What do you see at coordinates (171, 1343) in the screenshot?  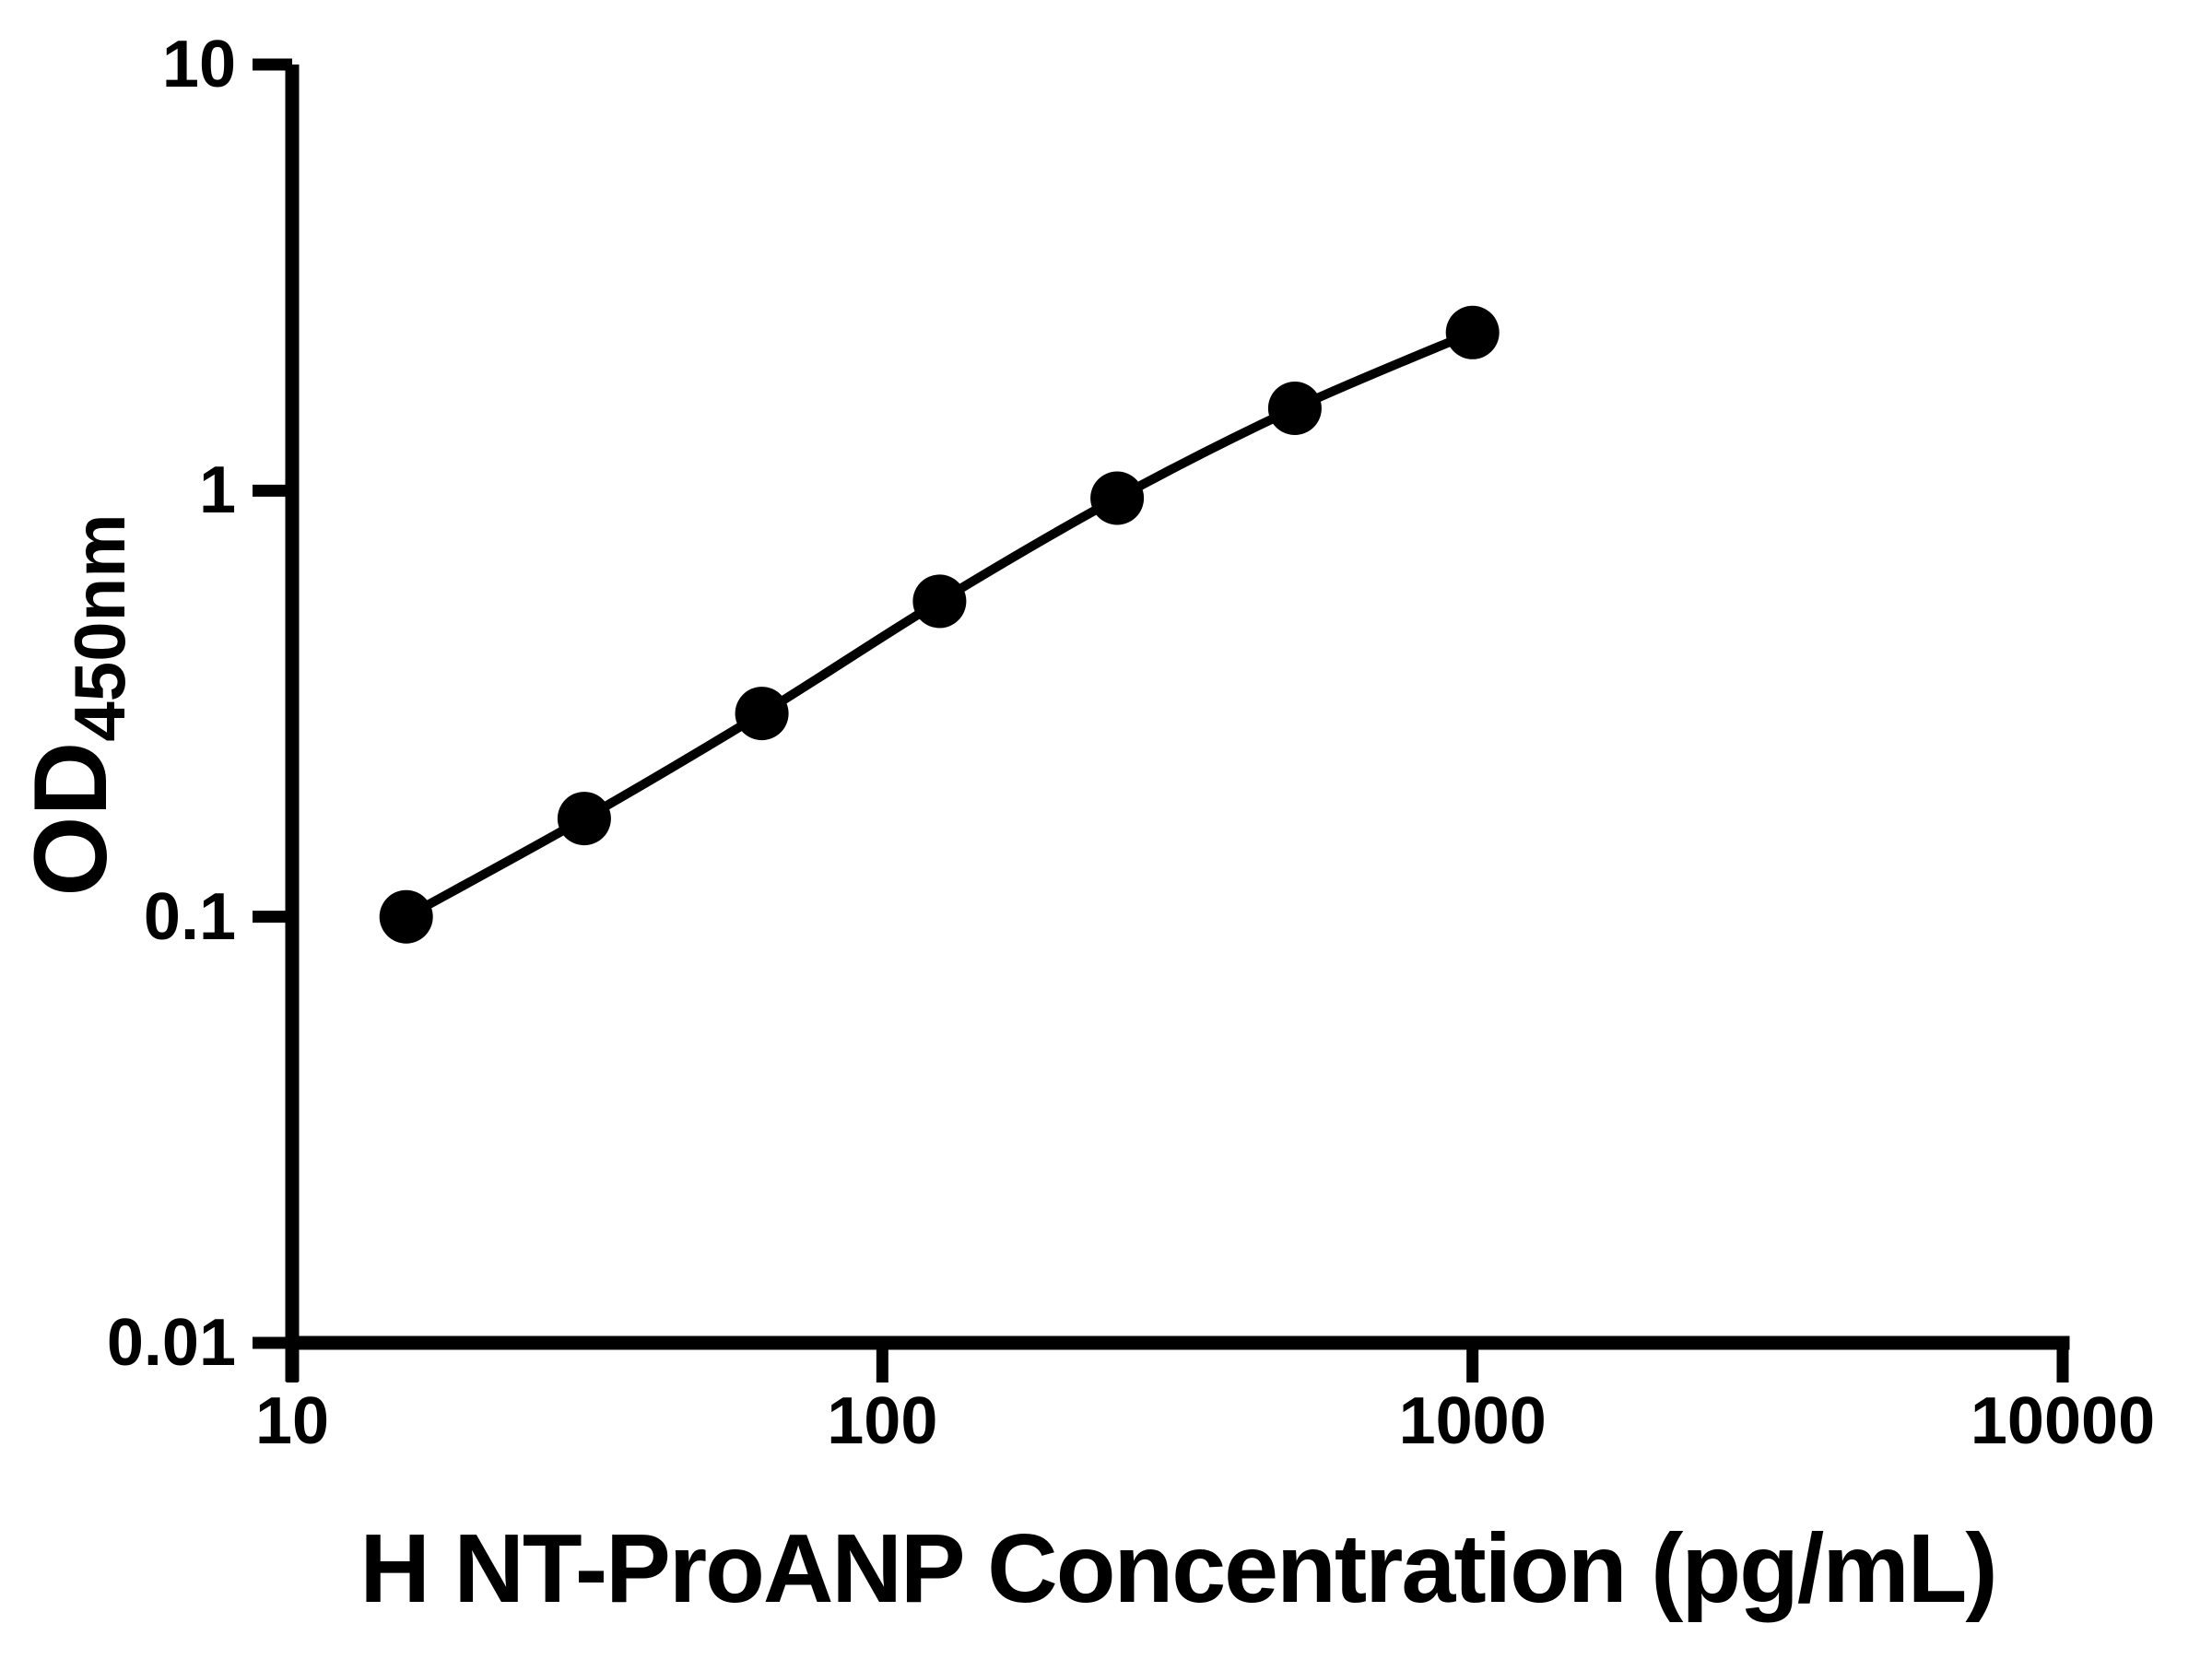 I see `y-tick-label: 0.01` at bounding box center [171, 1343].